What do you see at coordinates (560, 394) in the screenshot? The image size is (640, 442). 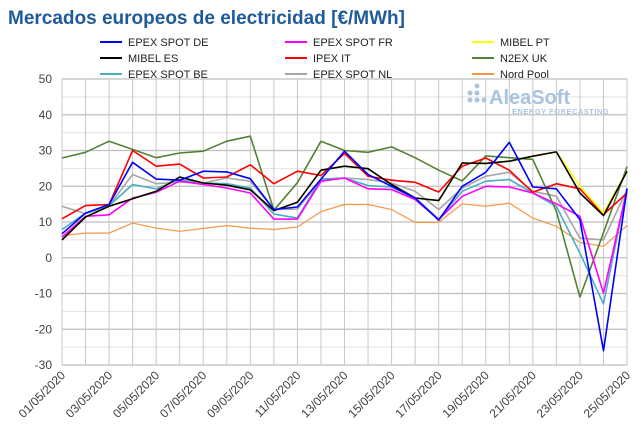 I see `x-tick-label: 23/05/2020` at bounding box center [560, 394].